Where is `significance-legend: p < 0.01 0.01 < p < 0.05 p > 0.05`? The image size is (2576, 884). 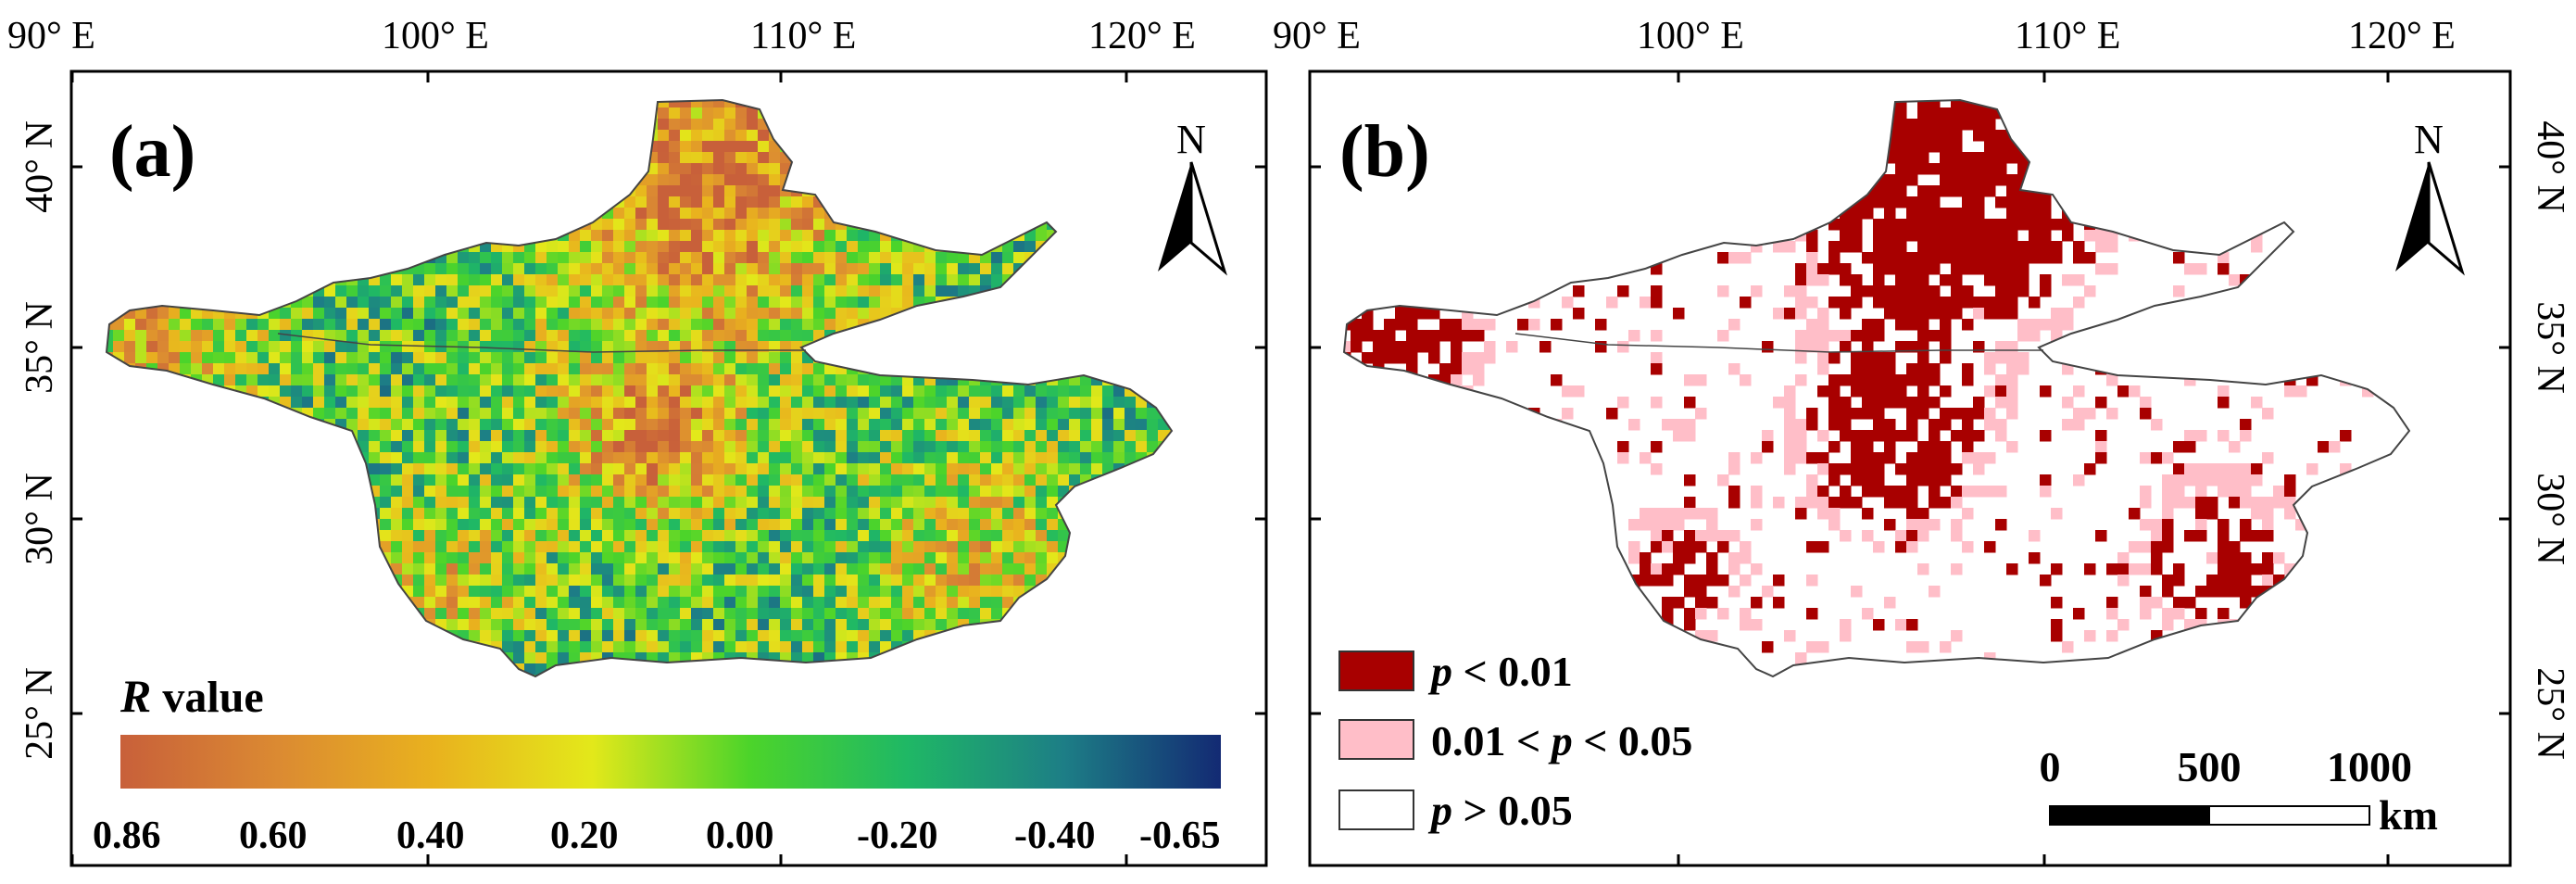 significance-legend: p < 0.01 0.01 < p < 0.05 p > 0.05 is located at coordinates (1515, 741).